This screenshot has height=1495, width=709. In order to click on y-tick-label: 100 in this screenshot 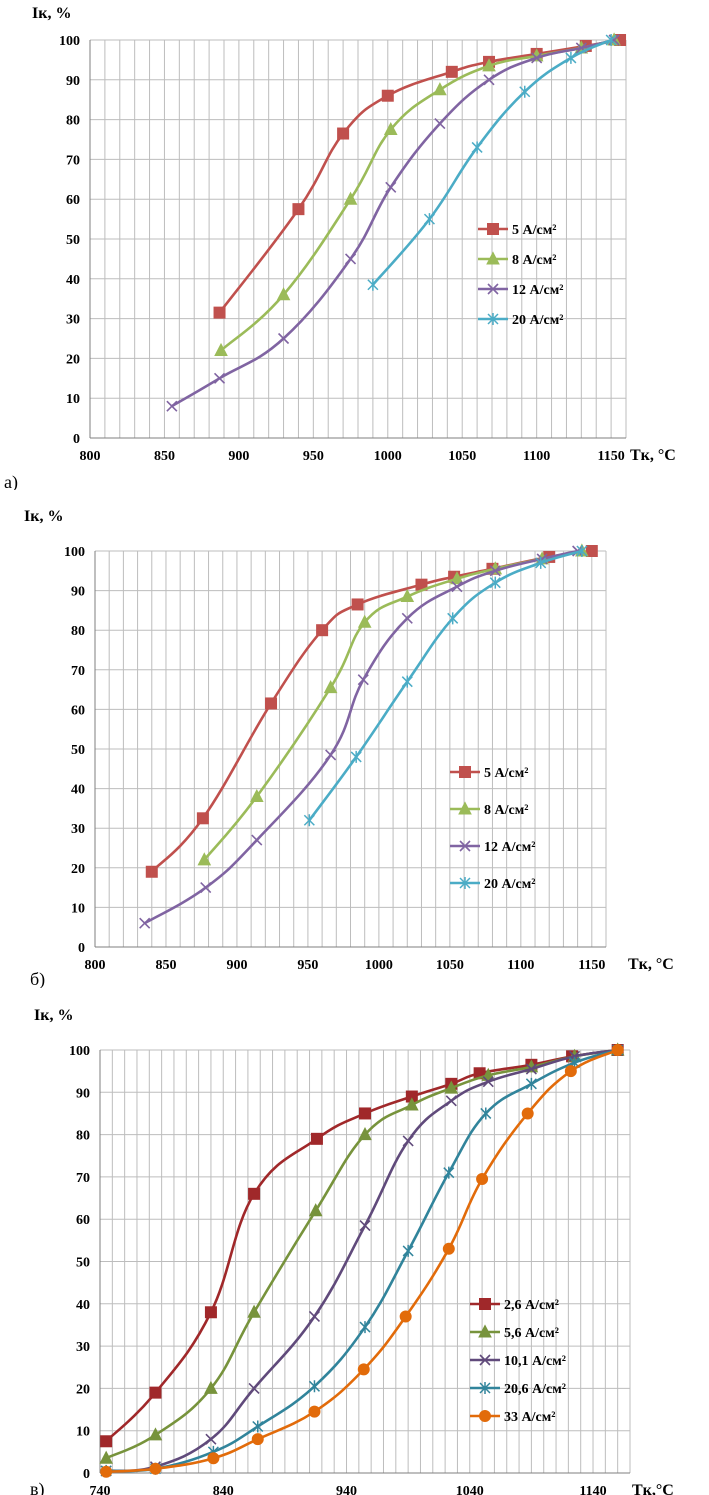, I will do `click(79, 1051)`.